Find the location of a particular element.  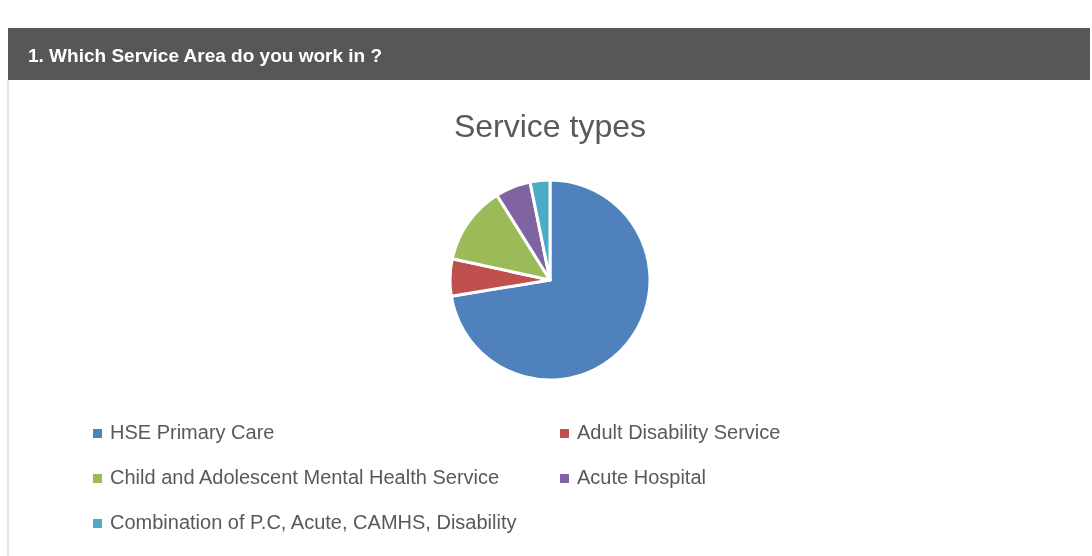

legend-label: HSE Primary Care is located at coordinates (192, 432).